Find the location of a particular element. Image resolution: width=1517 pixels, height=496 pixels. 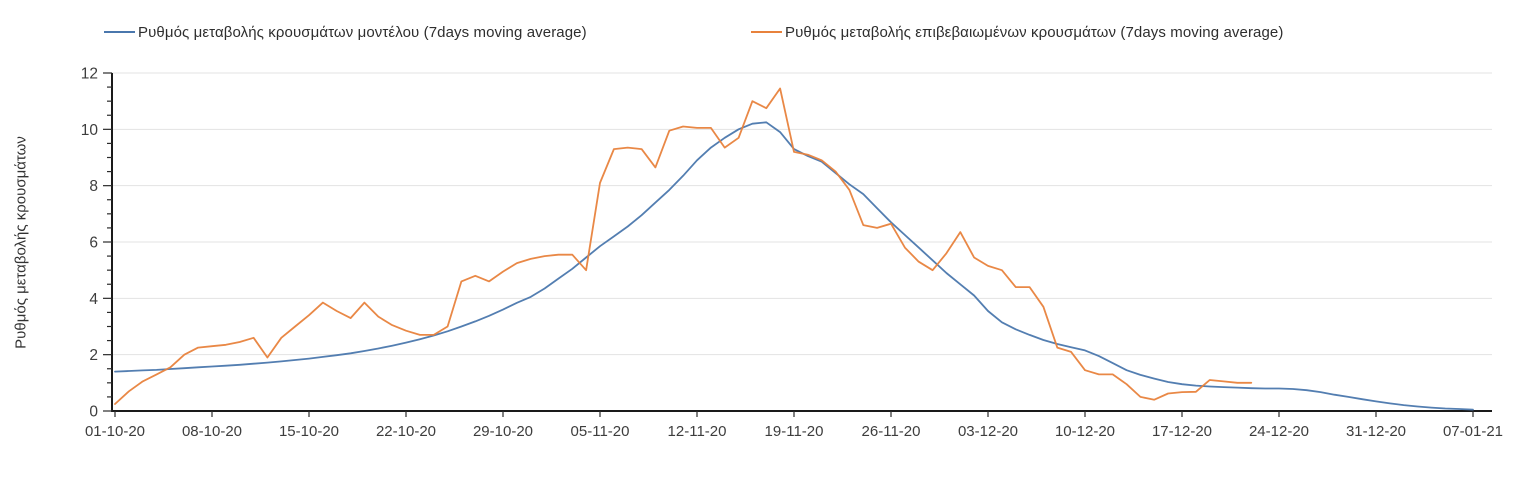

y-tick-label: 2 is located at coordinates (93, 355).